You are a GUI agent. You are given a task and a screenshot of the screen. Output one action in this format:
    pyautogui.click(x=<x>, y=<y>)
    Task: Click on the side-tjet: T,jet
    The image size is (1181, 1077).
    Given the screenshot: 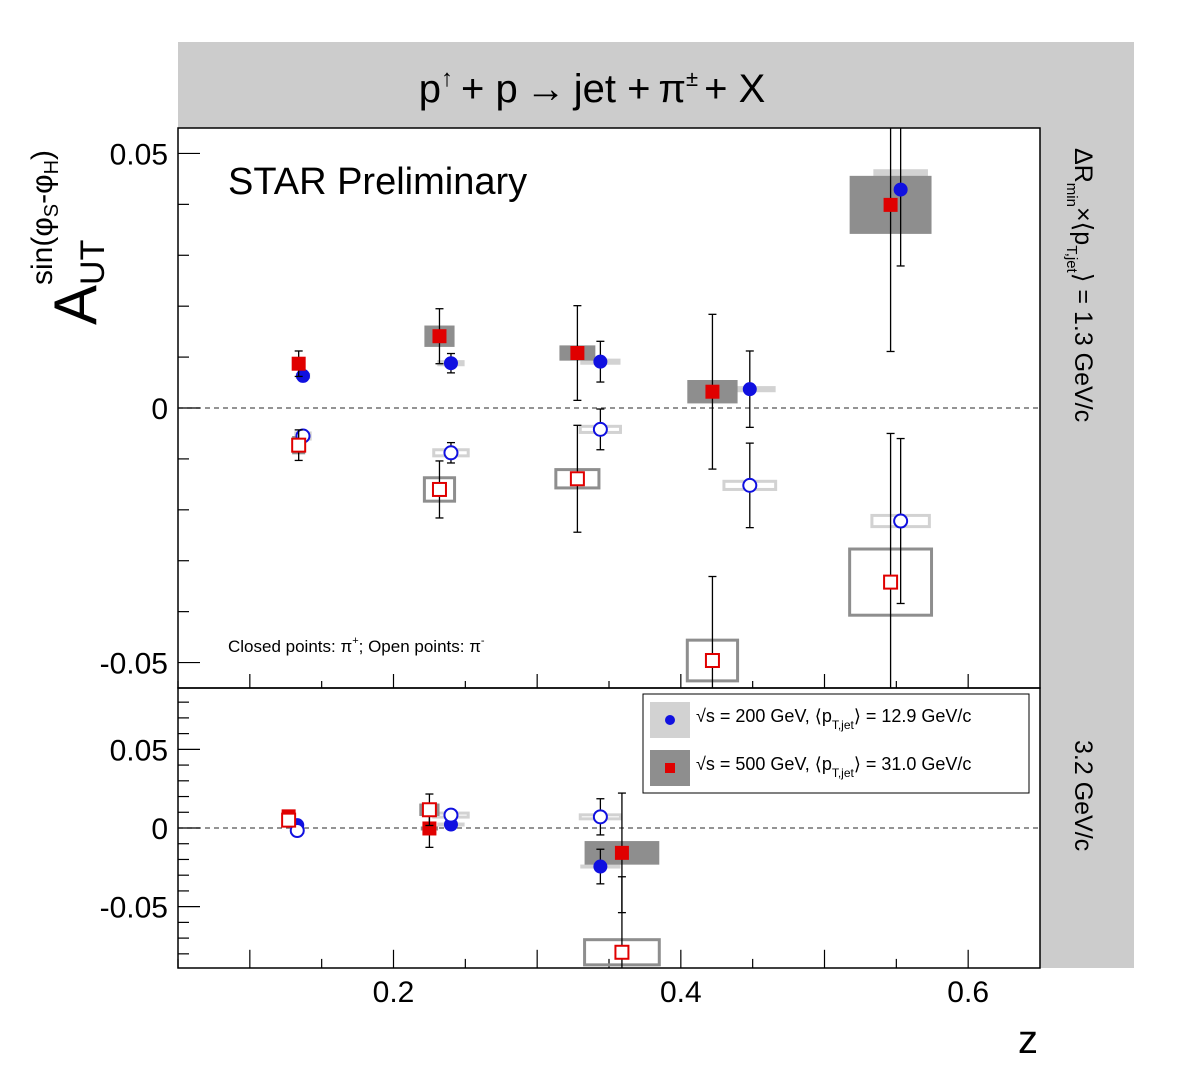 What is the action you would take?
    pyautogui.click(x=1071, y=259)
    